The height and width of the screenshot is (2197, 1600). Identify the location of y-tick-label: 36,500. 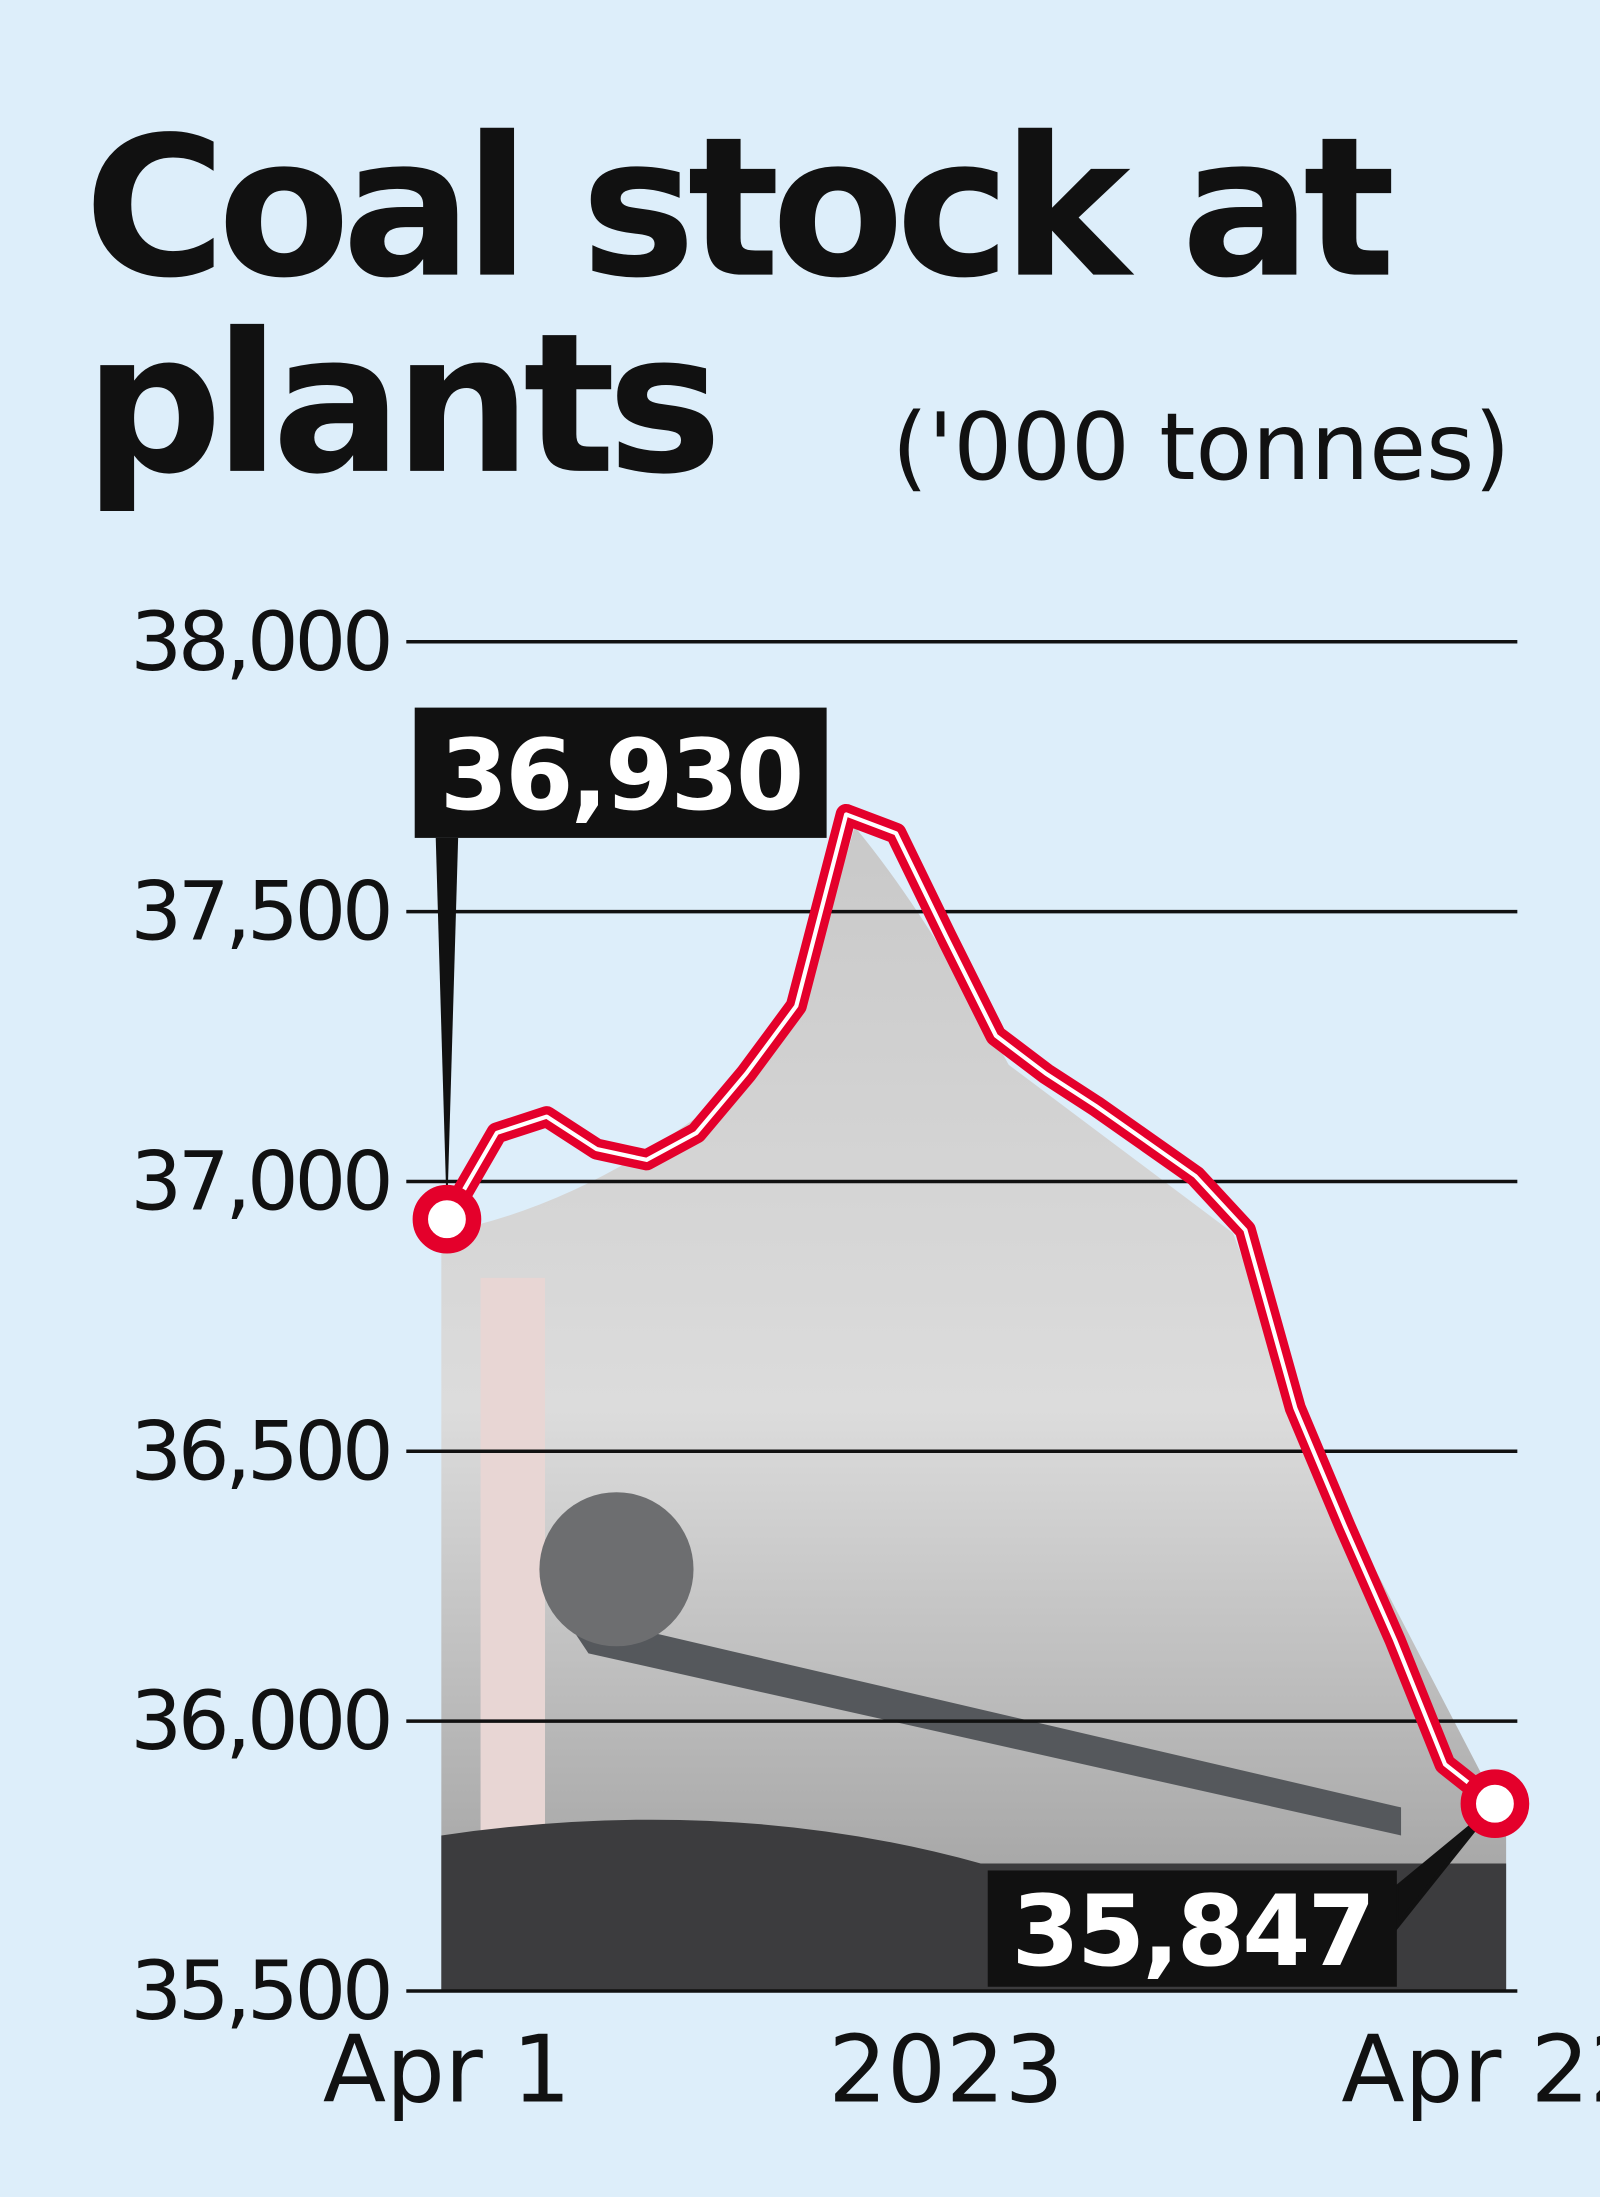
(259, 1452).